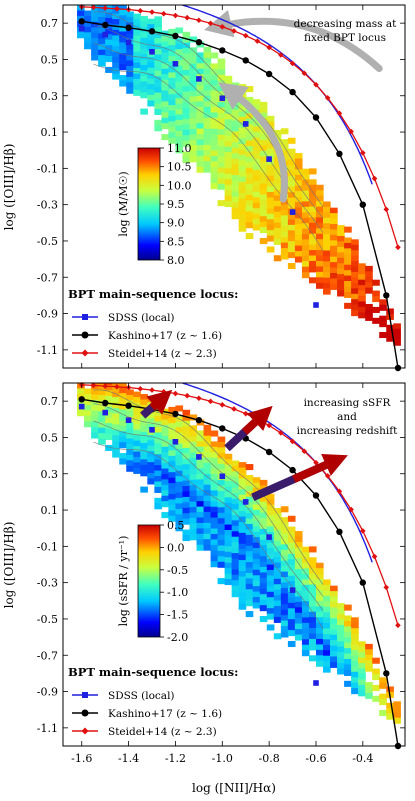 This screenshot has height=801, width=415. Describe the element at coordinates (348, 403) in the screenshot. I see `annotation-line-1: increasing sSFR` at that location.